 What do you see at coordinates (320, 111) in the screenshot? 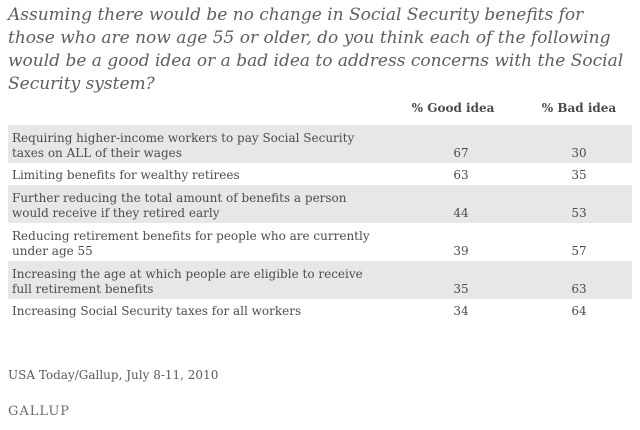
I see `table-header: % Good idea % Bad idea` at bounding box center [320, 111].